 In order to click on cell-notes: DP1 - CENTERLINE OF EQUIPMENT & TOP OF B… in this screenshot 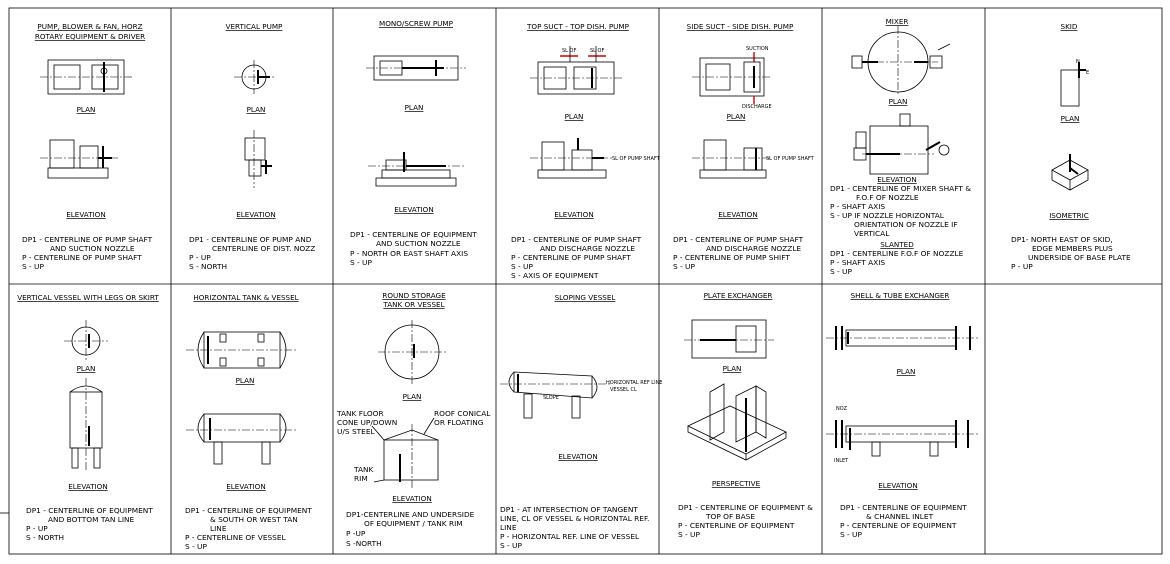, I will do `click(745, 521)`.